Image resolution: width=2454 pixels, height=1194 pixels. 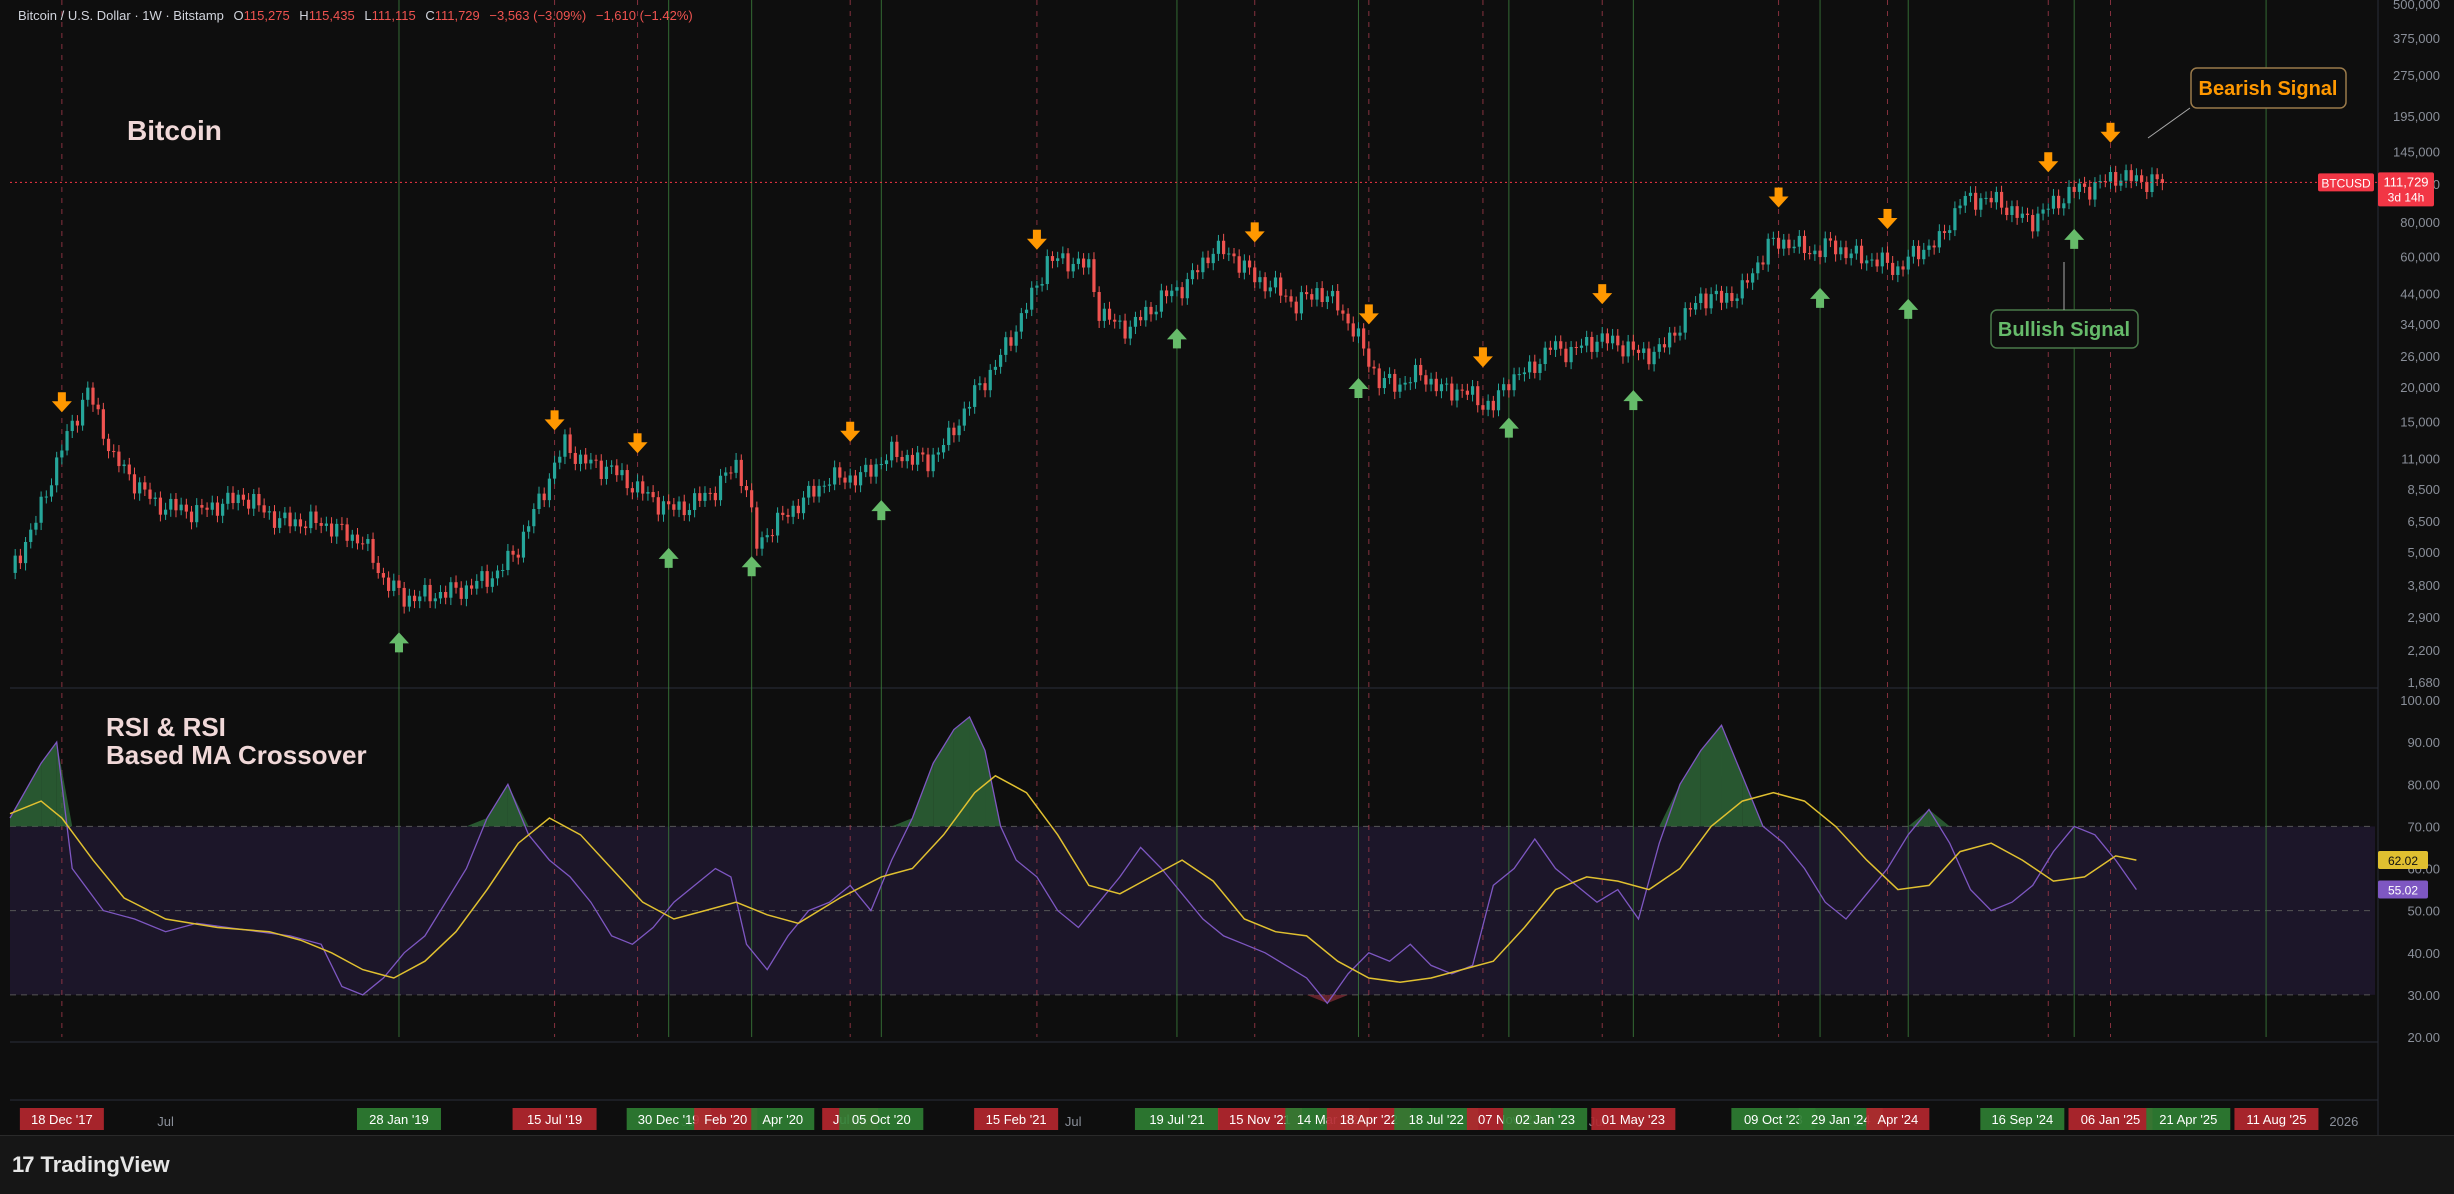 What do you see at coordinates (1176, 1119) in the screenshot?
I see `time-marker-label: 19 Jul '21` at bounding box center [1176, 1119].